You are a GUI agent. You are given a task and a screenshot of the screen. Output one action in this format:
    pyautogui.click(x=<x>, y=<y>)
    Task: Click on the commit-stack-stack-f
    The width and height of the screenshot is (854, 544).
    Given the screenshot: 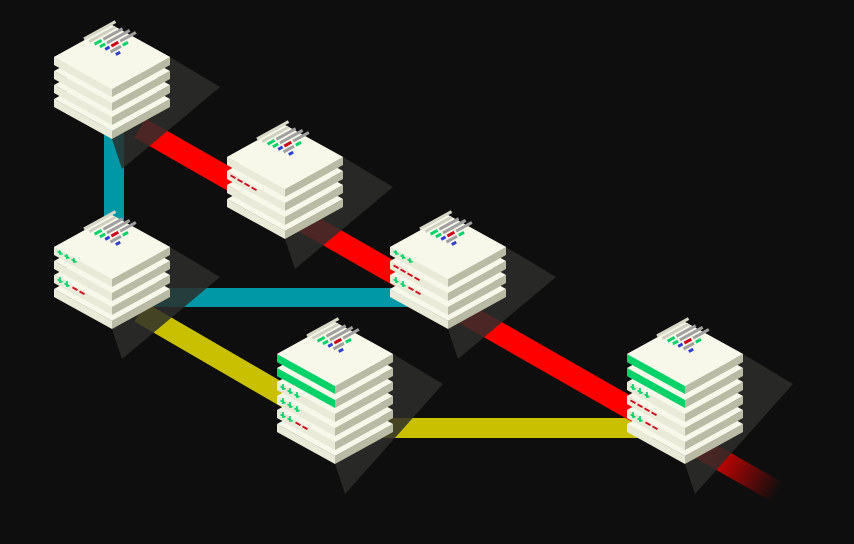 What is the action you would take?
    pyautogui.click(x=685, y=390)
    